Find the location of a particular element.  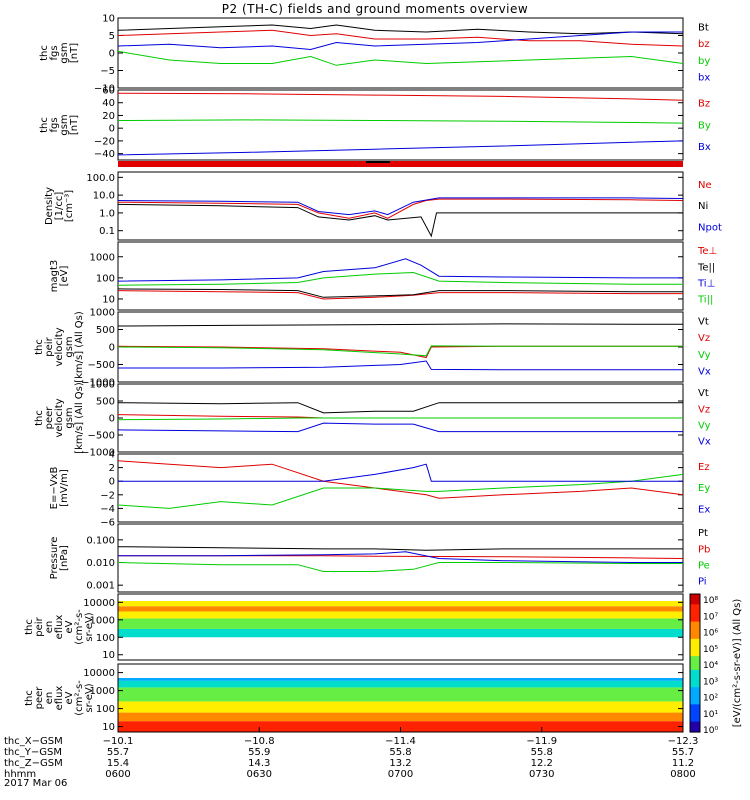

y-tick-label: −40 is located at coordinates (104, 154).